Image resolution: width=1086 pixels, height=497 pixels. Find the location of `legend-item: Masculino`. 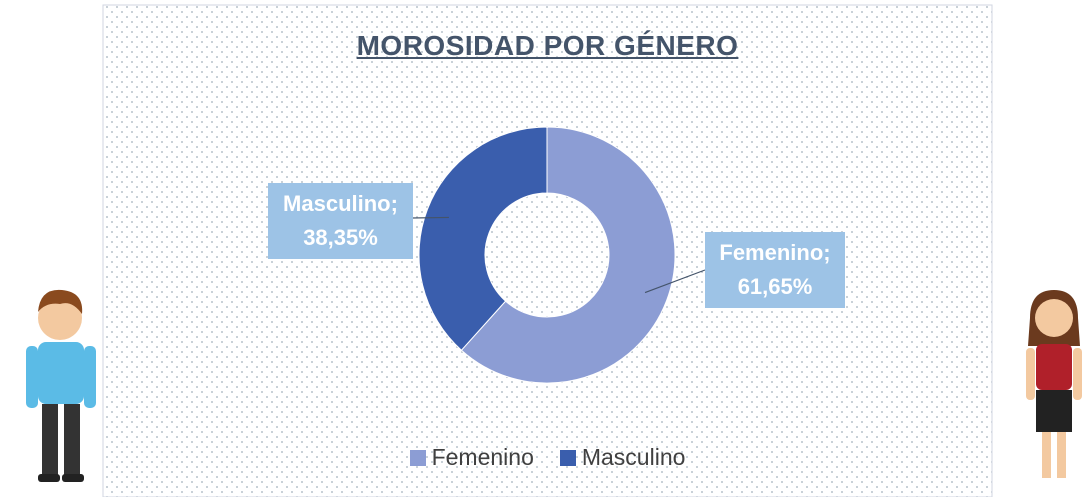

legend-item: Masculino is located at coordinates (622, 457).